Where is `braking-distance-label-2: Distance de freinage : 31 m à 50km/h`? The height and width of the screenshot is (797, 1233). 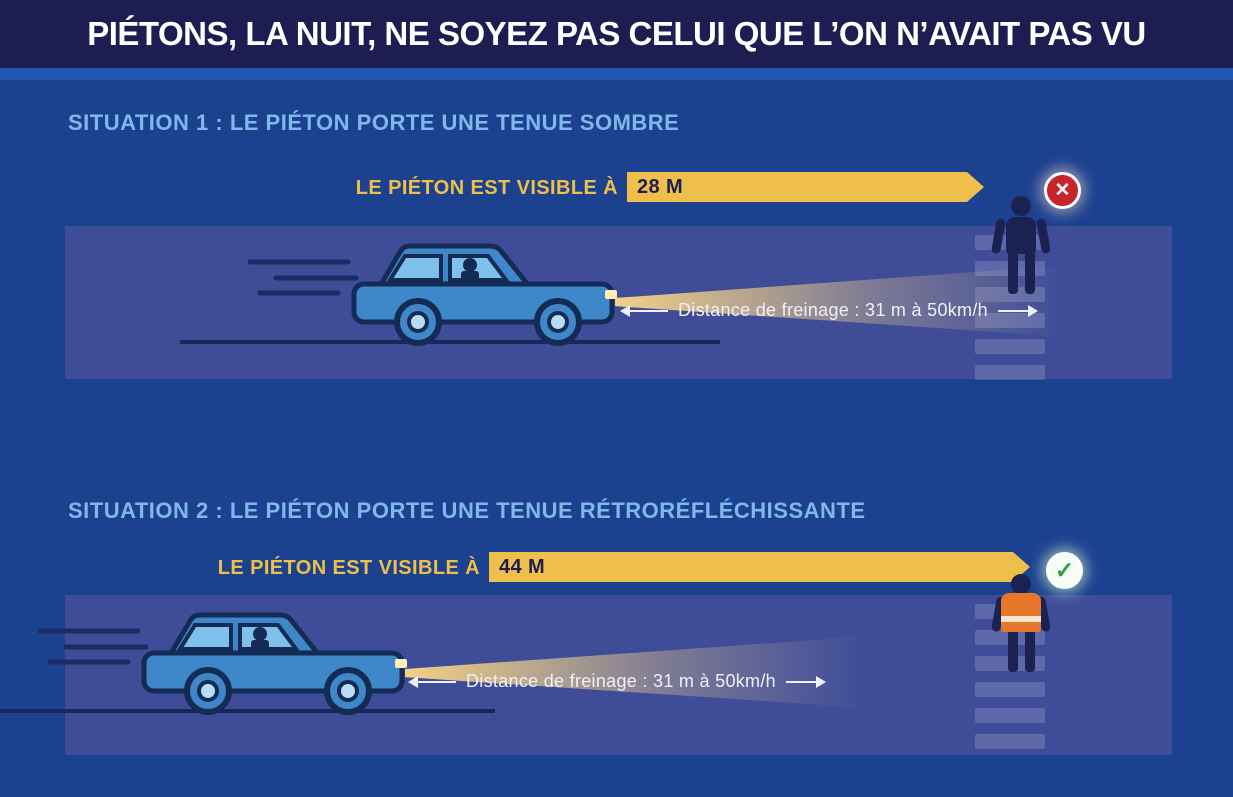 braking-distance-label-2: Distance de freinage : 31 m à 50km/h is located at coordinates (621, 681).